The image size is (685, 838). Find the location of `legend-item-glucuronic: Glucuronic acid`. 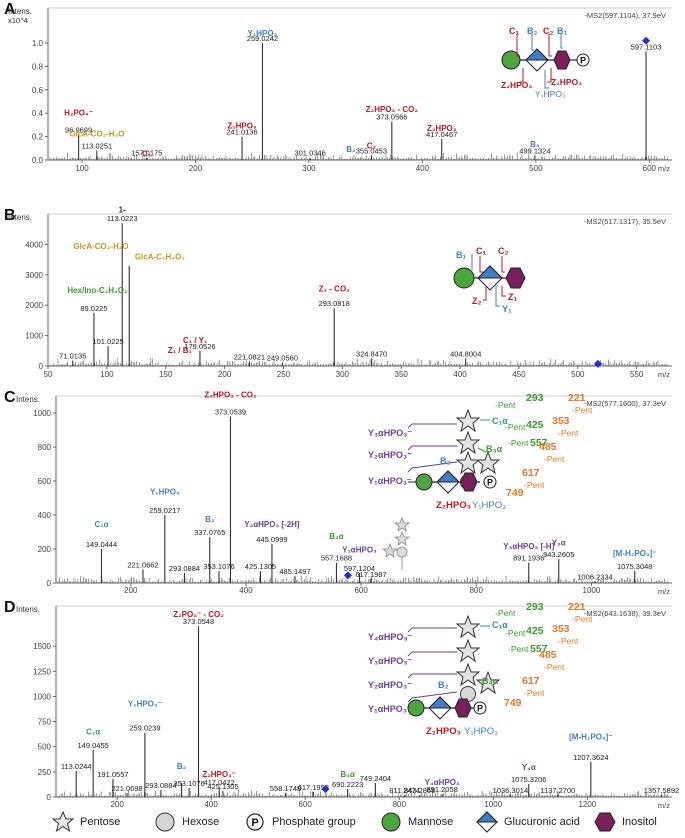

legend-item-glucuronic: Glucuronic acid is located at coordinates (528, 822).